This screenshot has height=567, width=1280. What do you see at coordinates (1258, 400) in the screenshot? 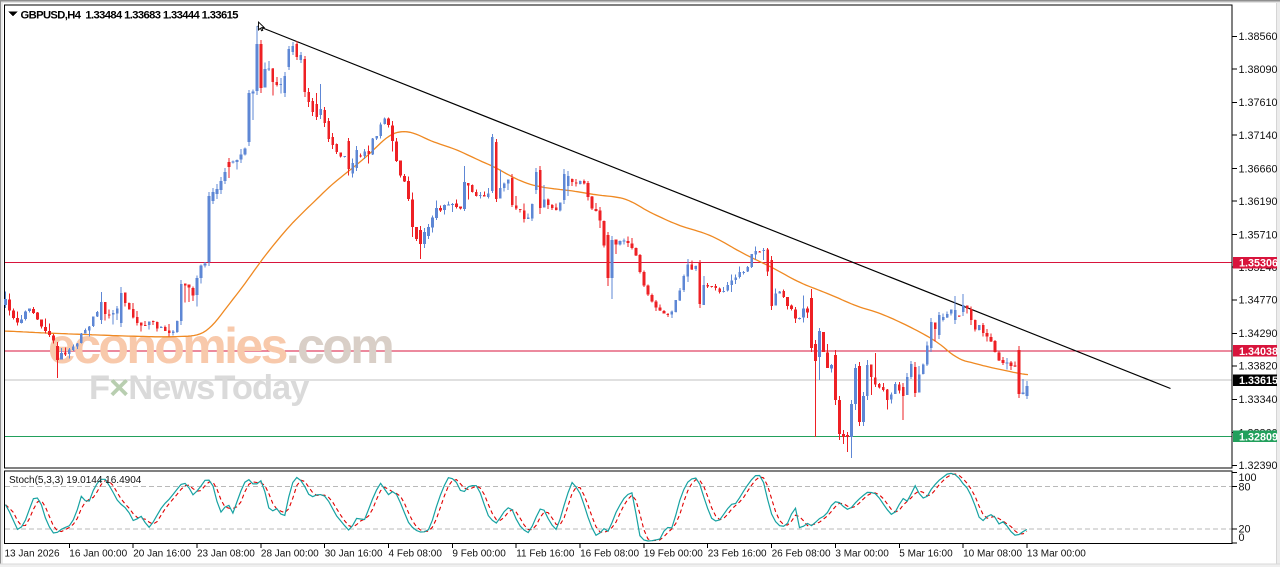
I see `svg-text: 1.33340` at bounding box center [1258, 400].